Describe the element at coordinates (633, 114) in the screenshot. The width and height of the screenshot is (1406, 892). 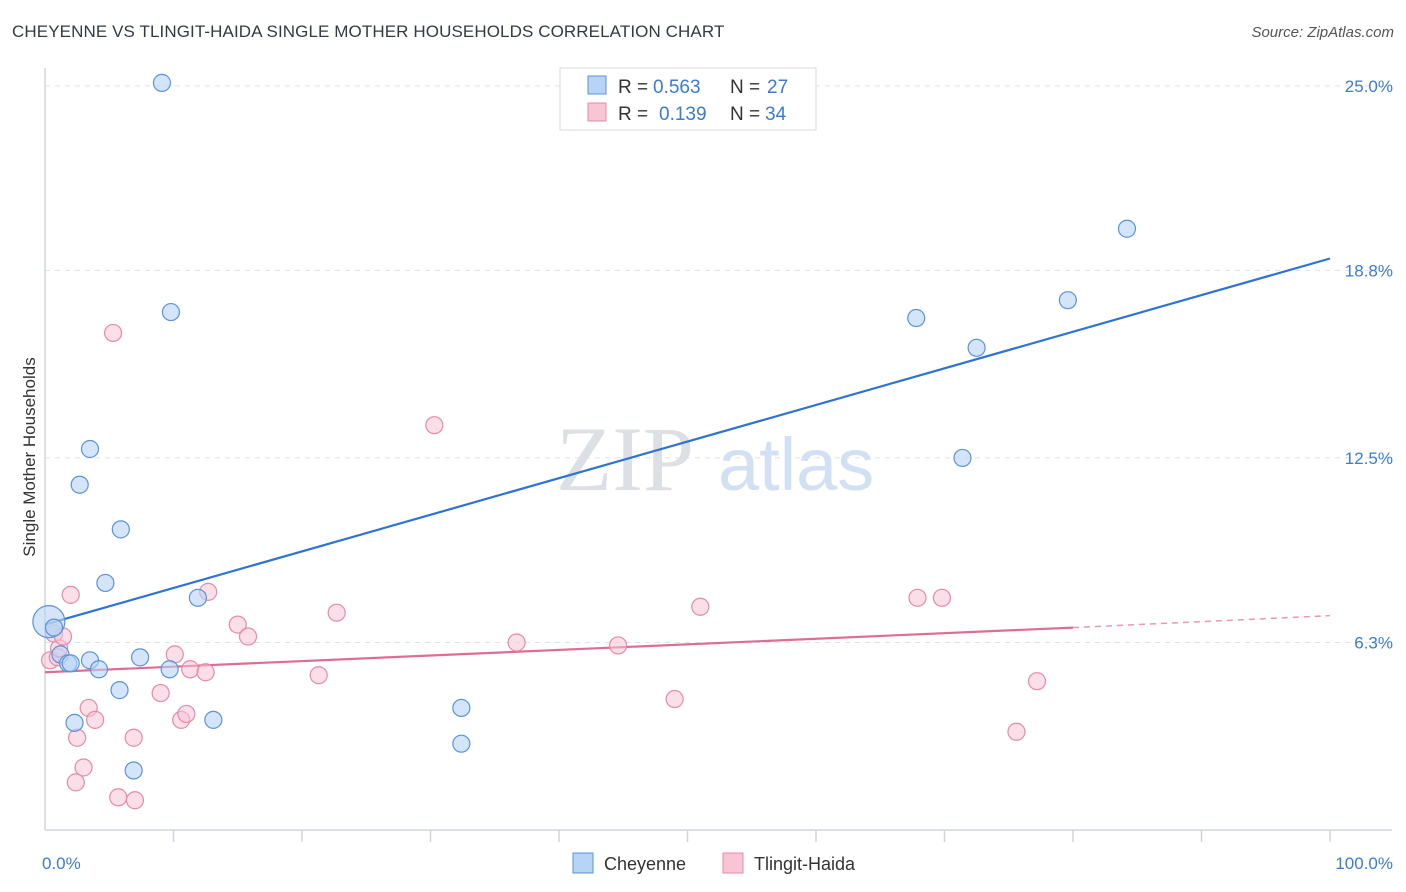
I see `legend-r-label-tlingit: R =` at that location.